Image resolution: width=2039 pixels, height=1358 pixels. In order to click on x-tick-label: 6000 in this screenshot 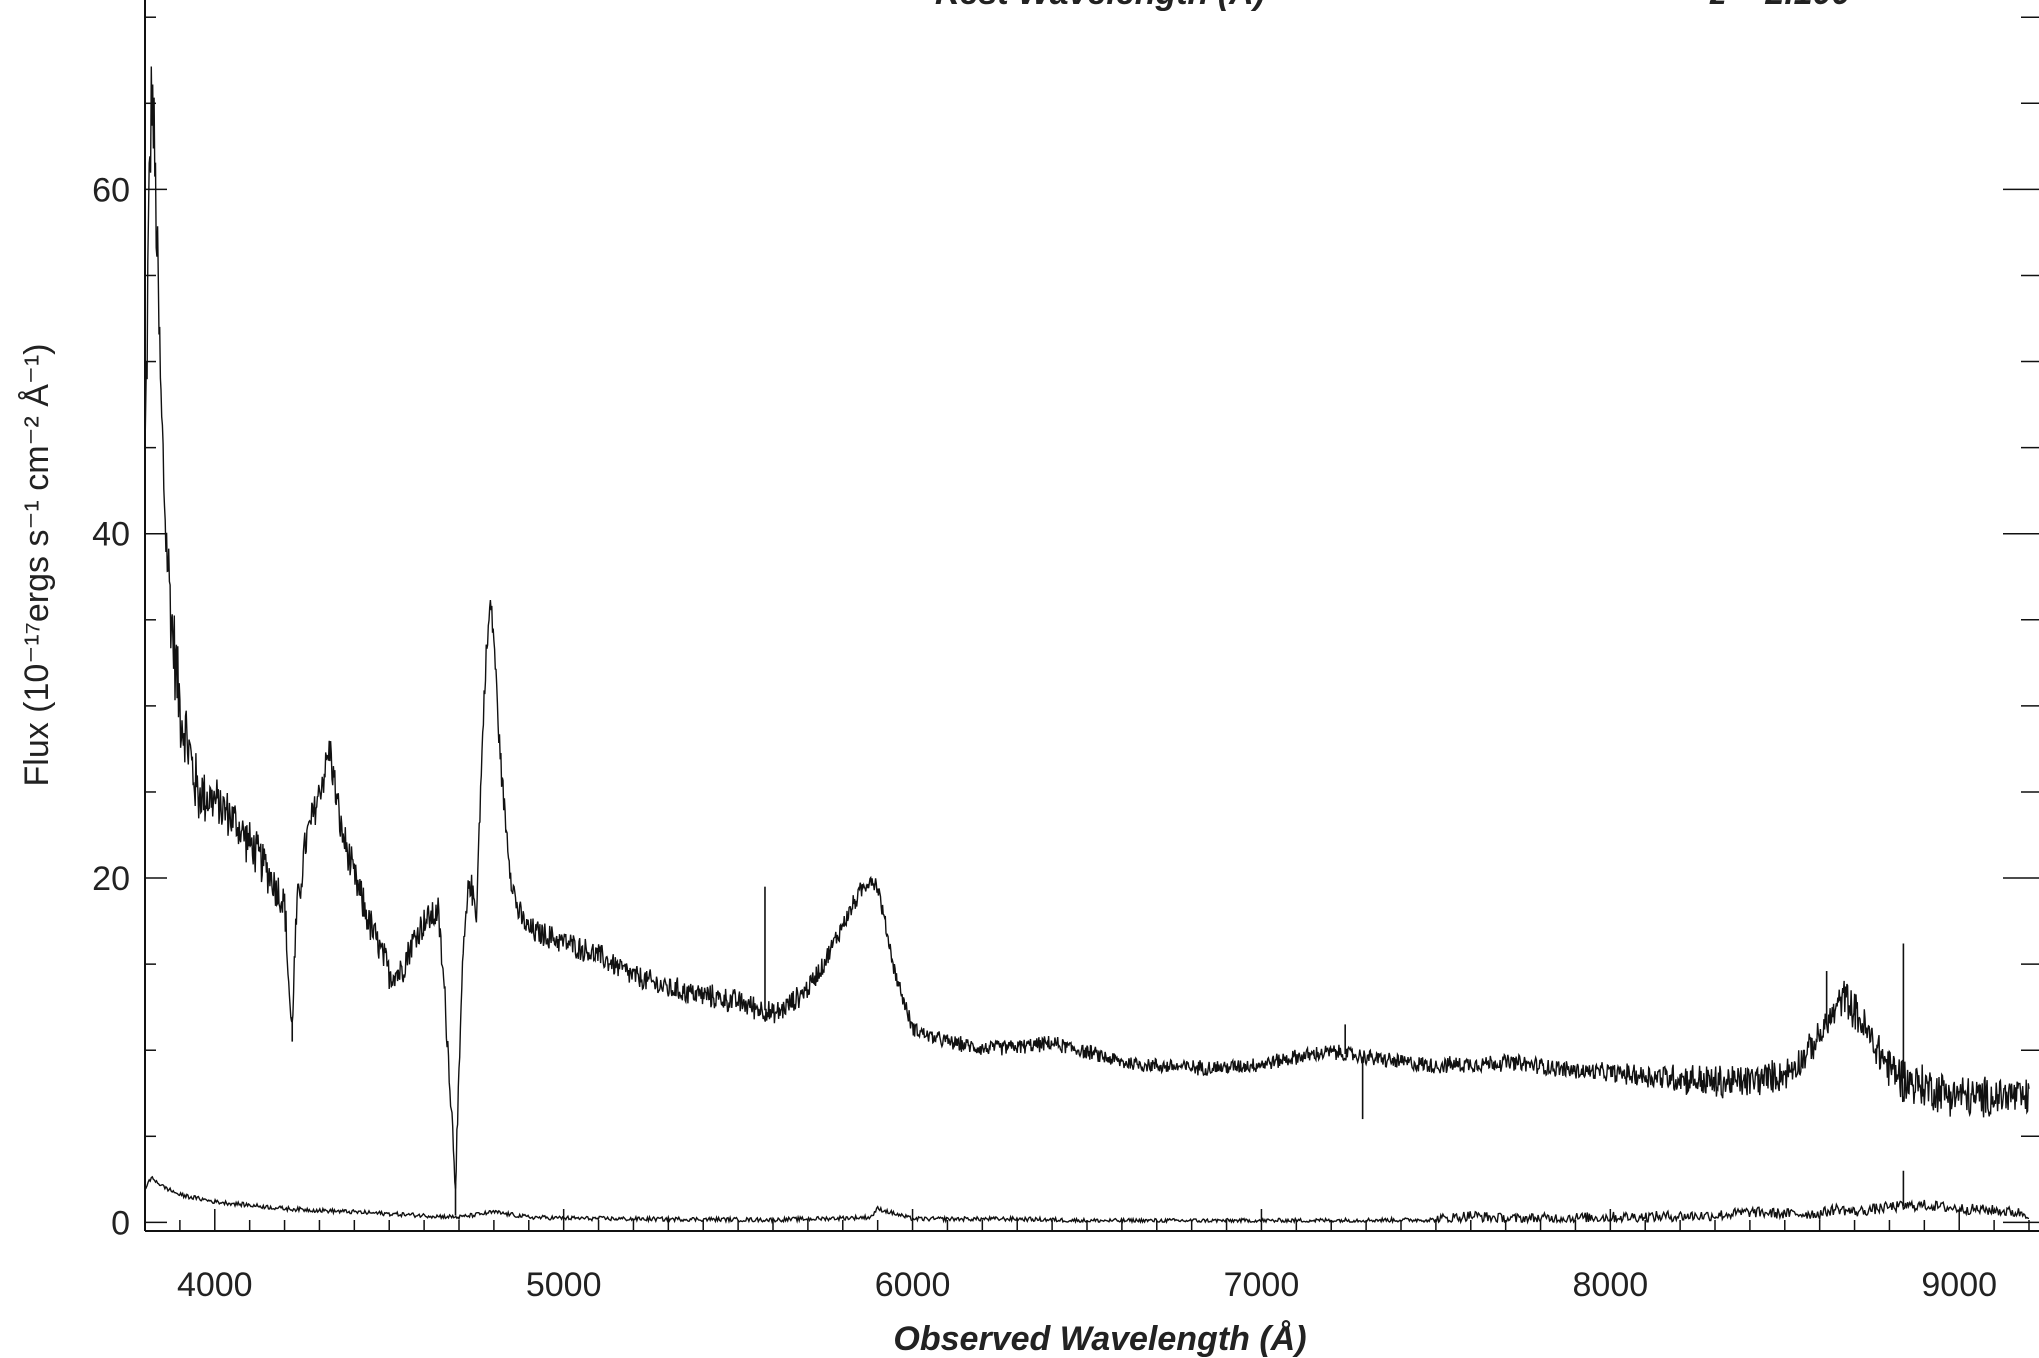, I will do `click(913, 1285)`.